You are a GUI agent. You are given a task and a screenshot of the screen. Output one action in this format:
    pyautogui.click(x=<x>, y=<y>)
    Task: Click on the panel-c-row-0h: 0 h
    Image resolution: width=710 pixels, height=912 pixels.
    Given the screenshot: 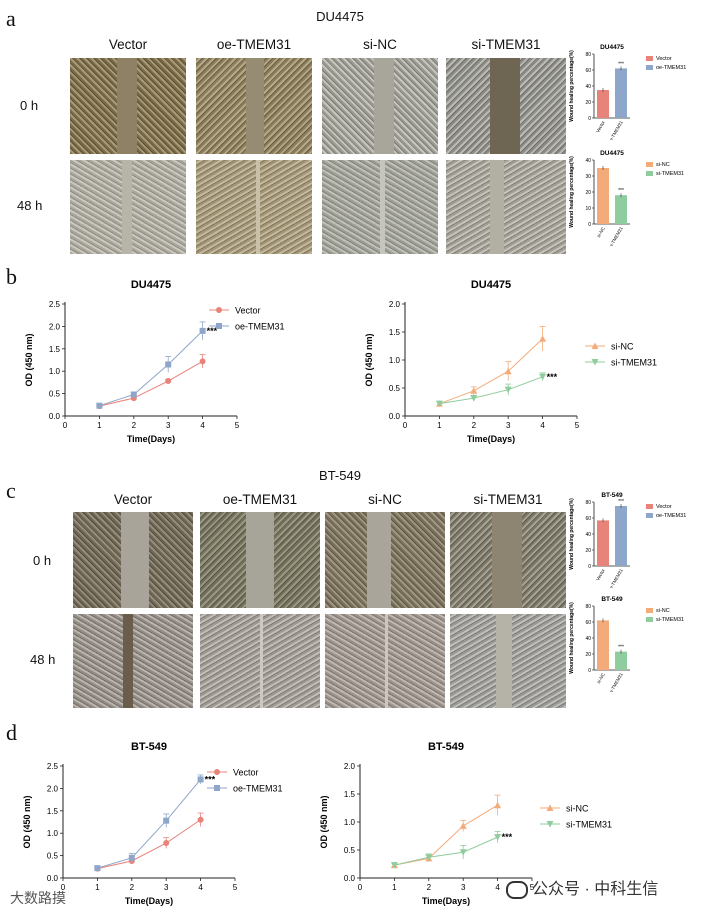 What is the action you would take?
    pyautogui.click(x=42, y=560)
    